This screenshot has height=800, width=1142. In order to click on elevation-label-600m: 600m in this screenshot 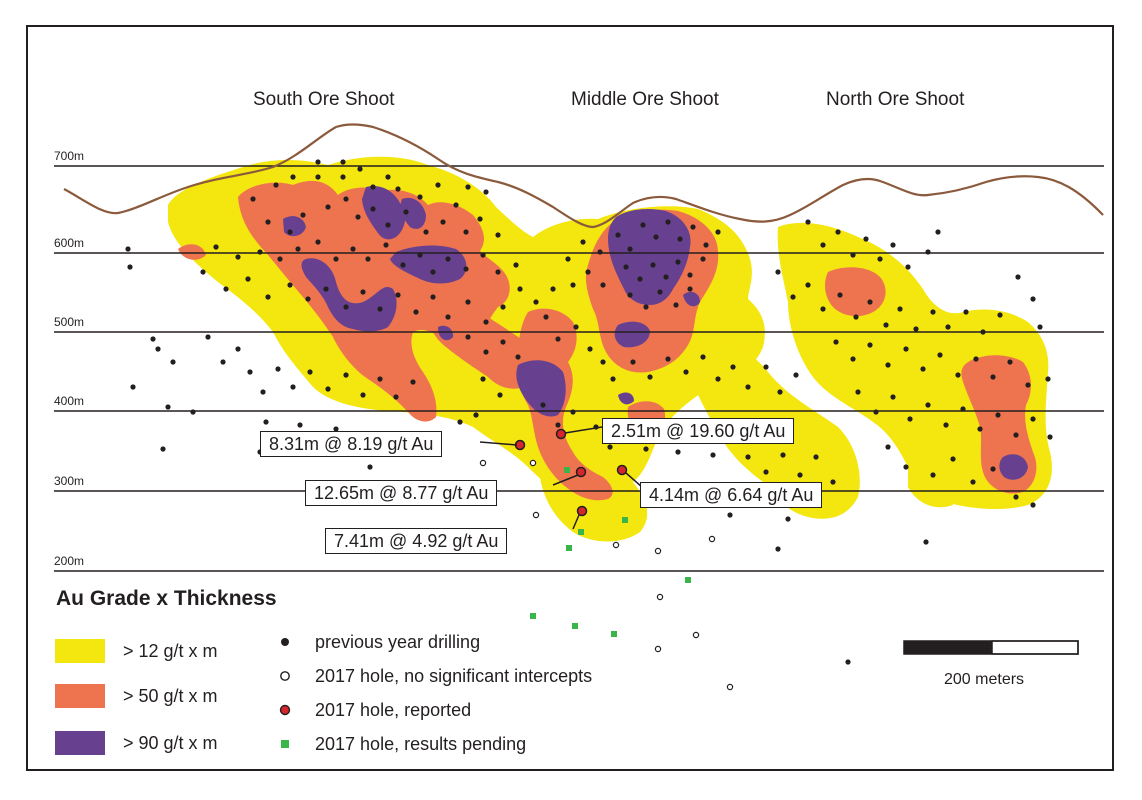, I will do `click(69, 243)`.